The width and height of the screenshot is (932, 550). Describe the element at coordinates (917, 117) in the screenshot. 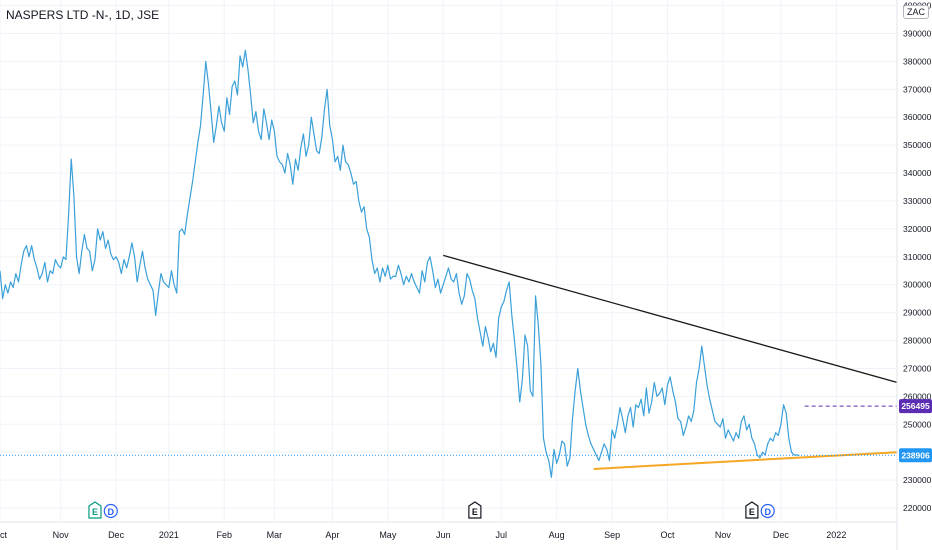

I see `price-tick-label: 360000` at that location.